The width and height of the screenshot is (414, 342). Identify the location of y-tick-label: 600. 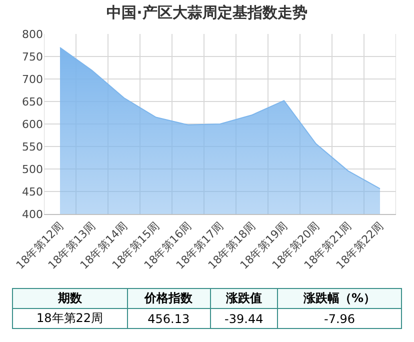
(32, 124).